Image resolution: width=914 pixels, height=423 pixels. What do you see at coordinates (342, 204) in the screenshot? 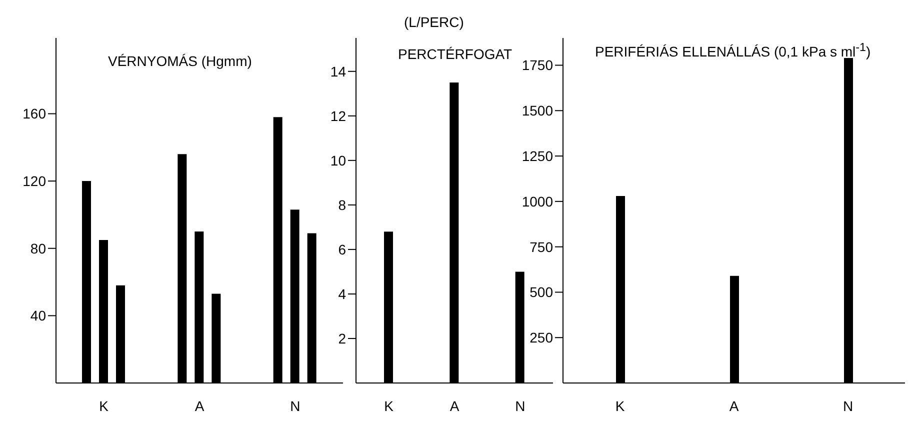
I see `y-tick-label: 8` at bounding box center [342, 204].